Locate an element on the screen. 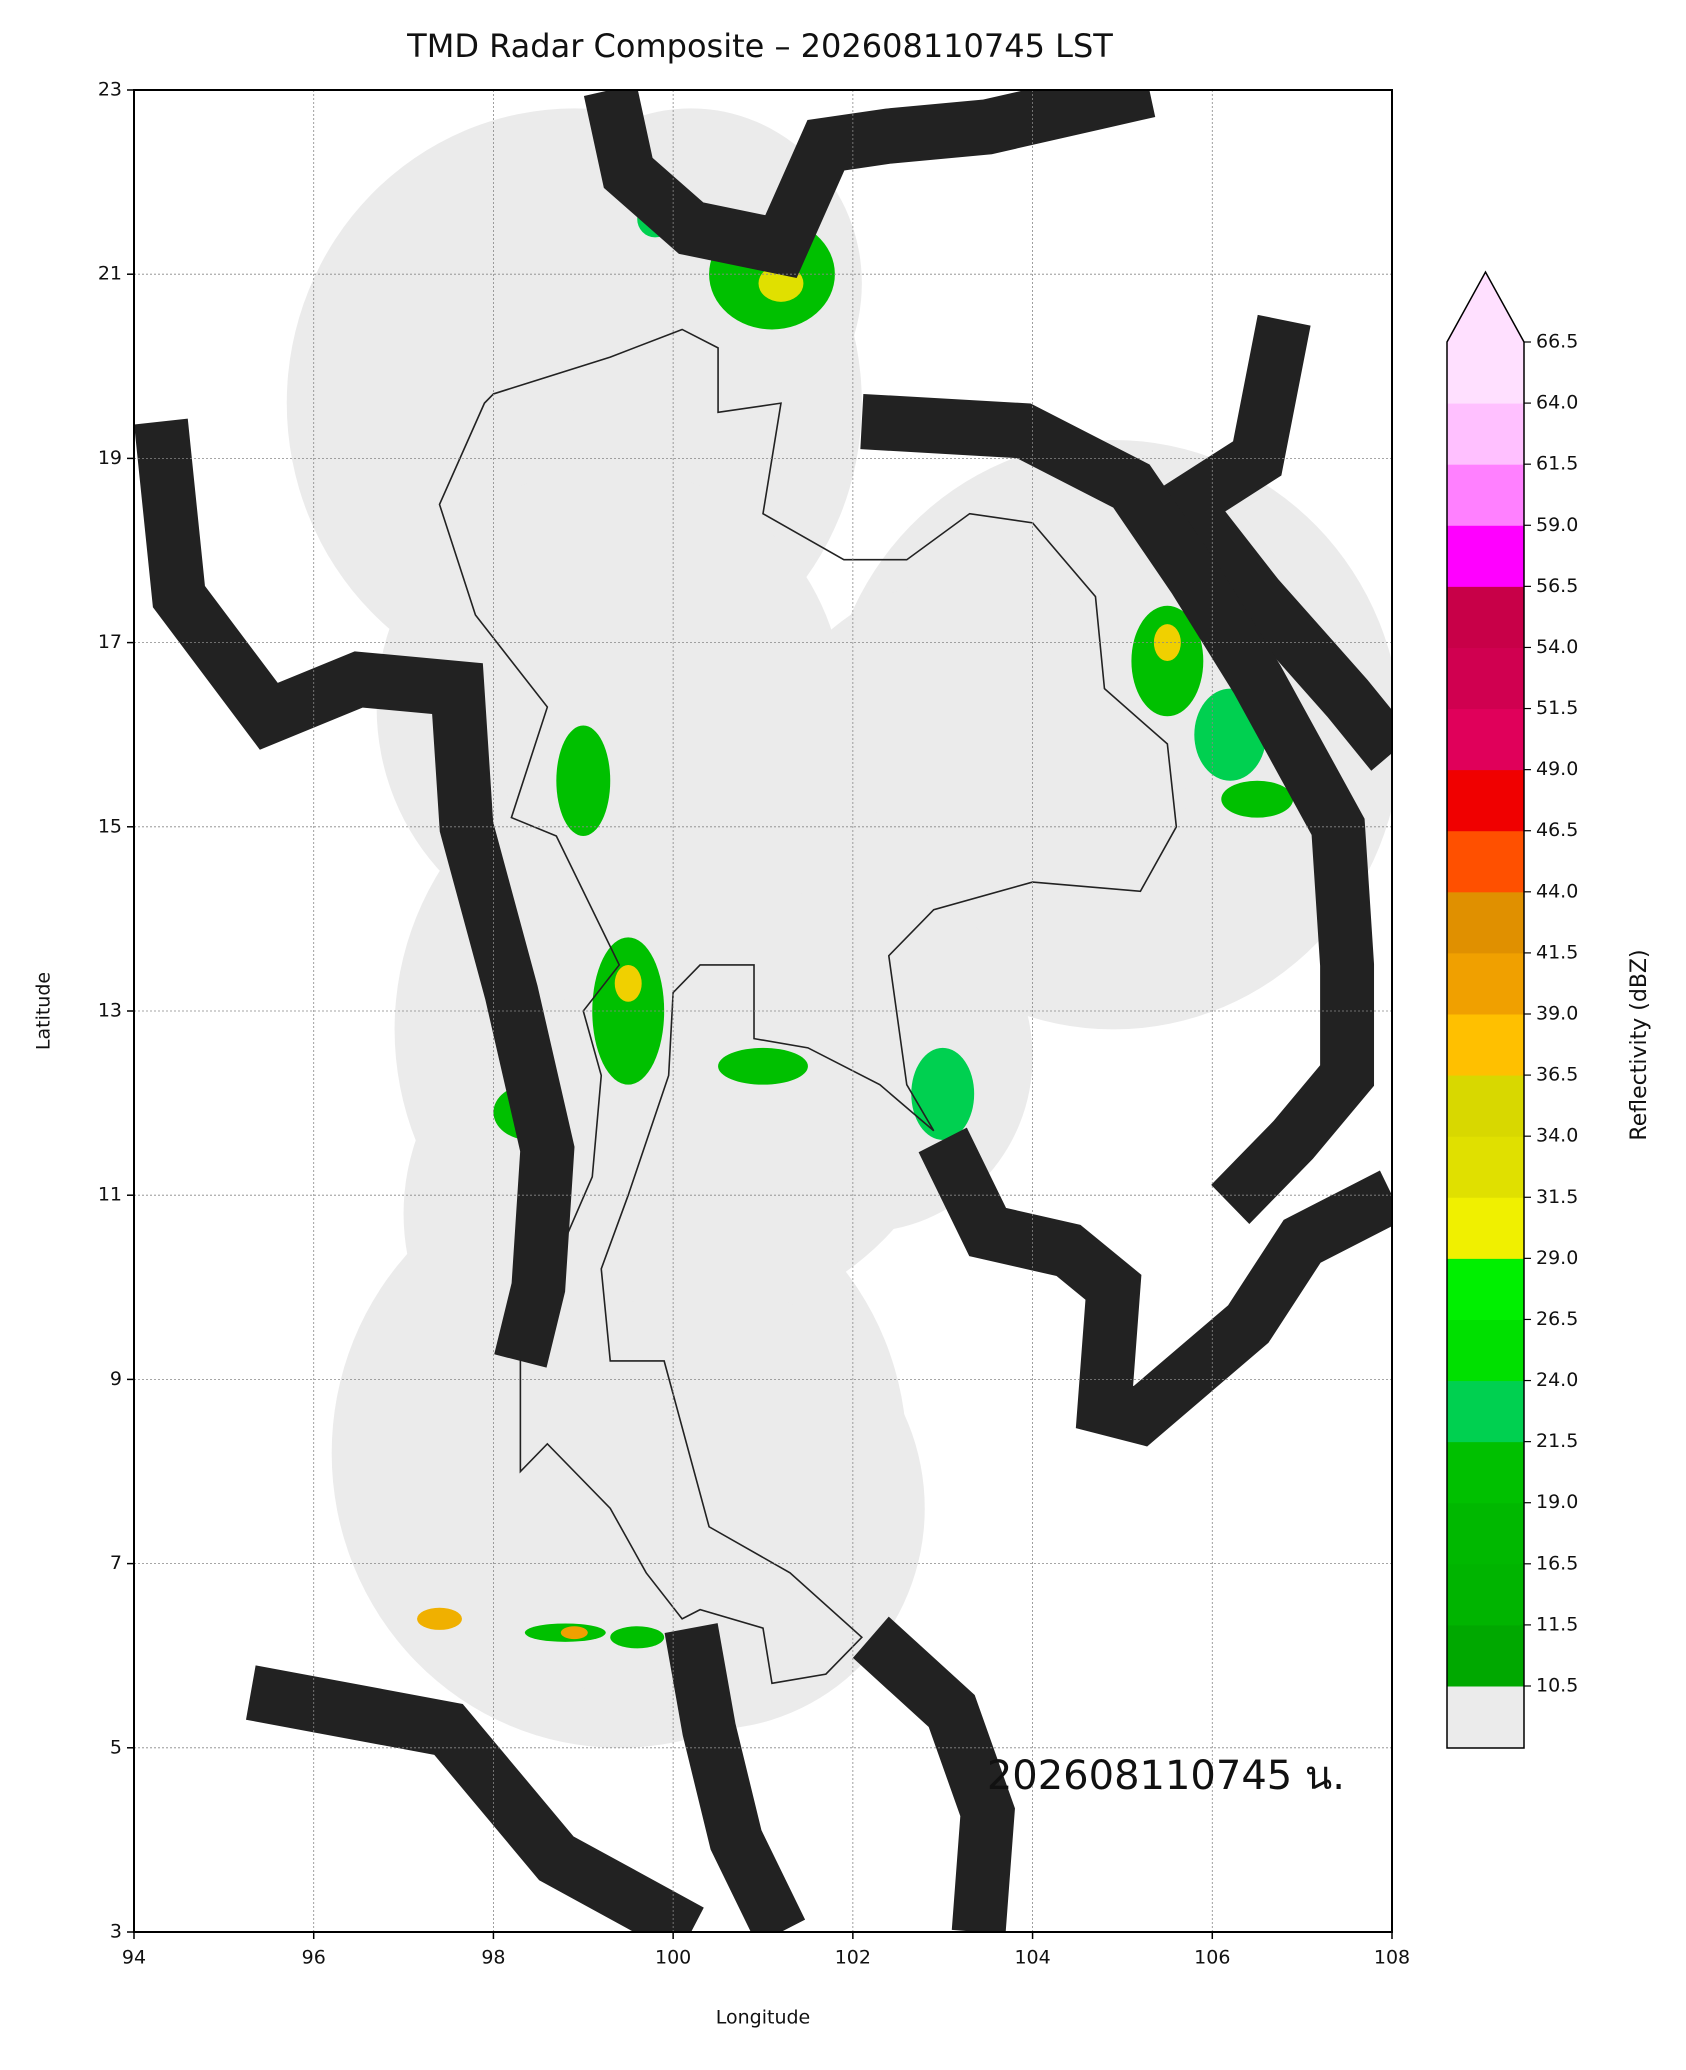  colorbar-tick-label: 31.5 is located at coordinates (1557, 1197).